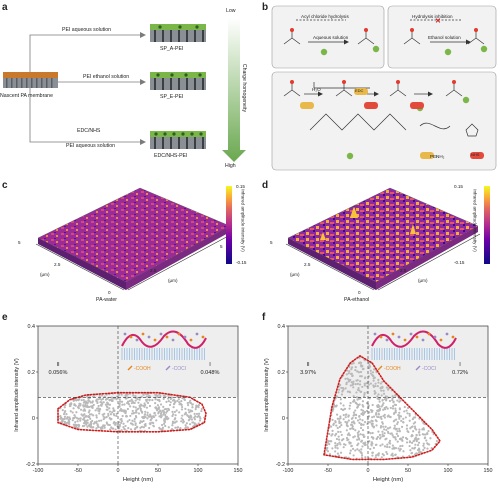  Describe the element at coordinates (5, 7) in the screenshot. I see `panel-letter-a: a` at that location.